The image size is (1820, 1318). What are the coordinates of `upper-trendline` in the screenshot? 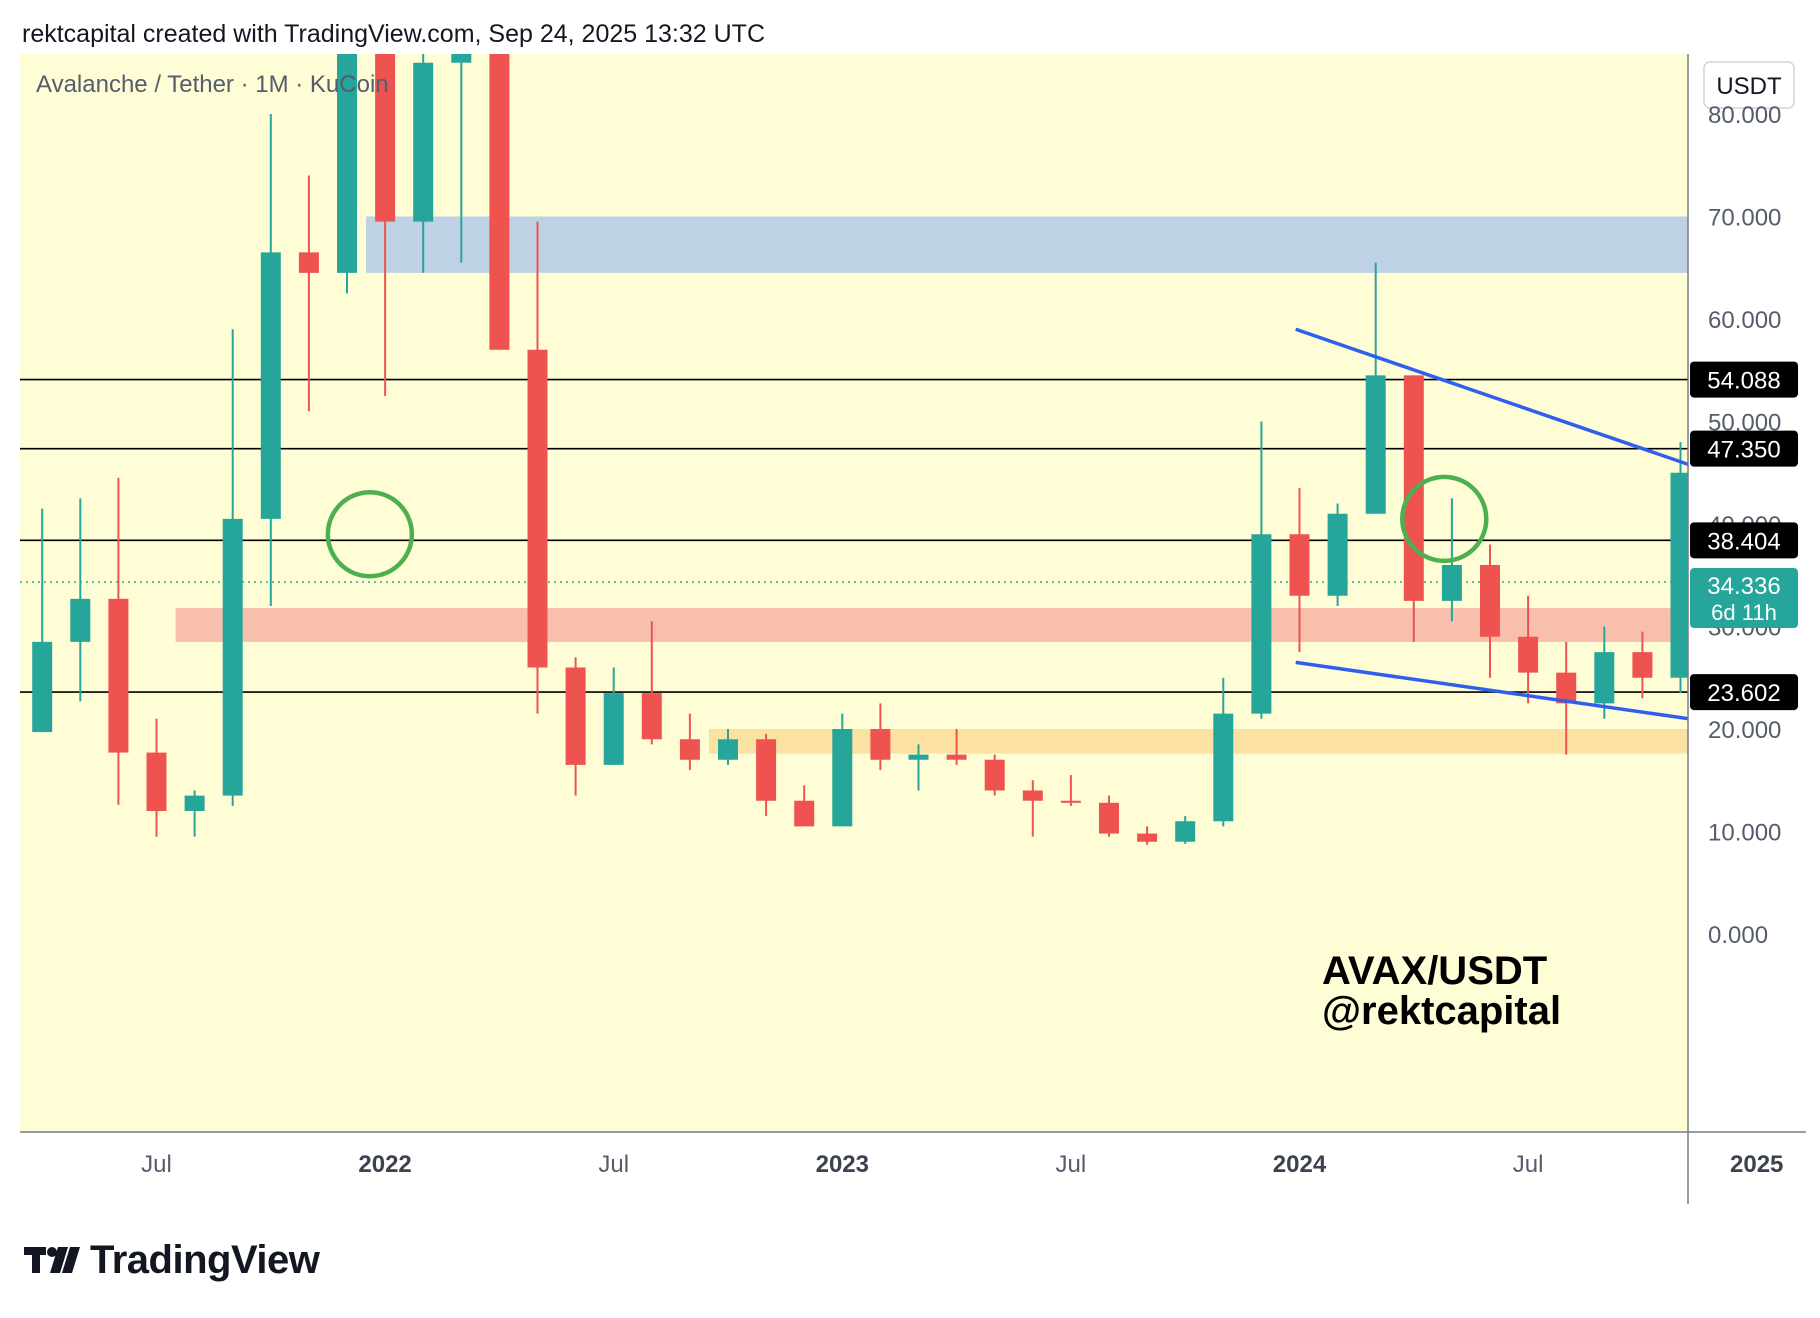 It's located at (1491, 397).